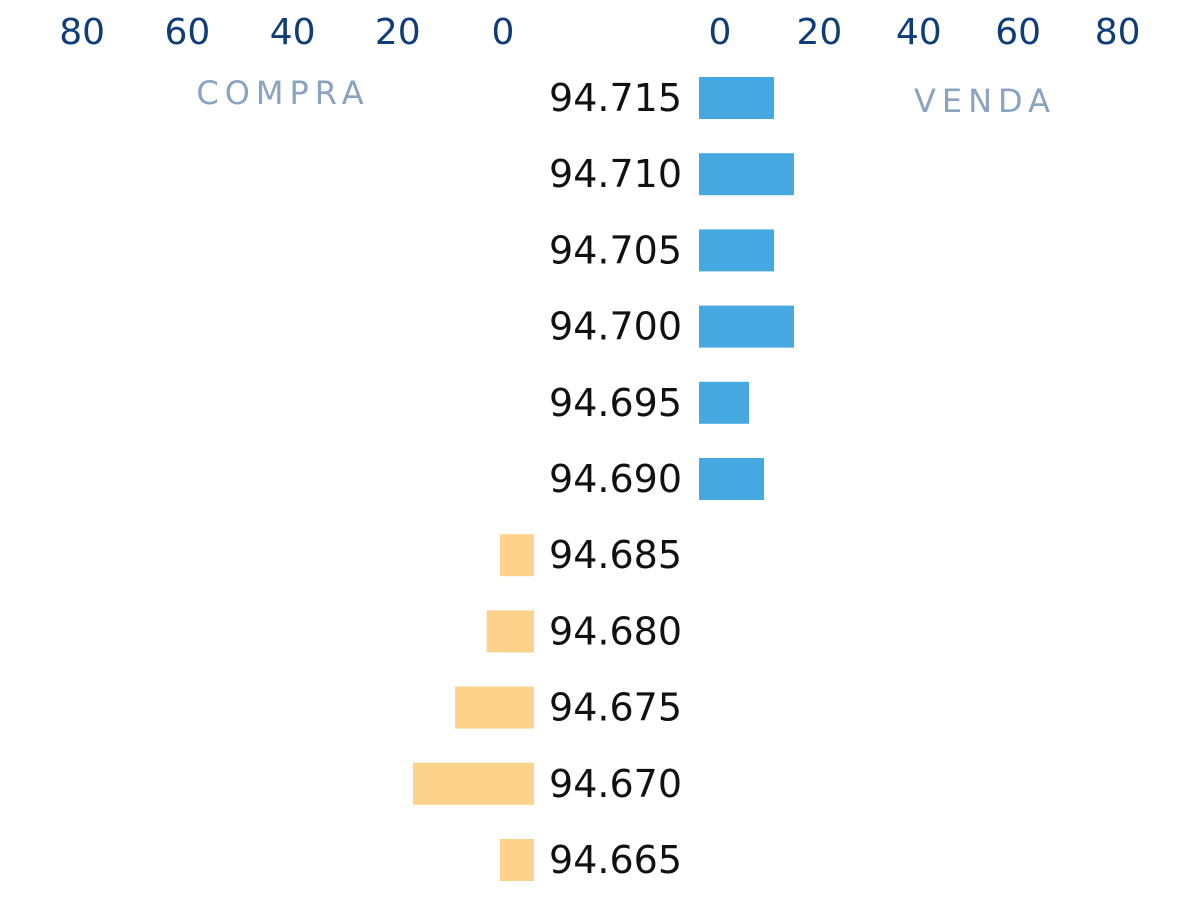 The image size is (1200, 900). Describe the element at coordinates (919, 32) in the screenshot. I see `venda-axis-tick: 40` at that location.